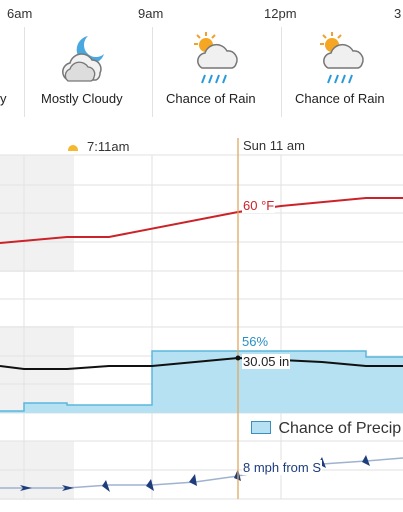 The width and height of the screenshot is (403, 512). I want to click on pressure-line, so click(201, 363).